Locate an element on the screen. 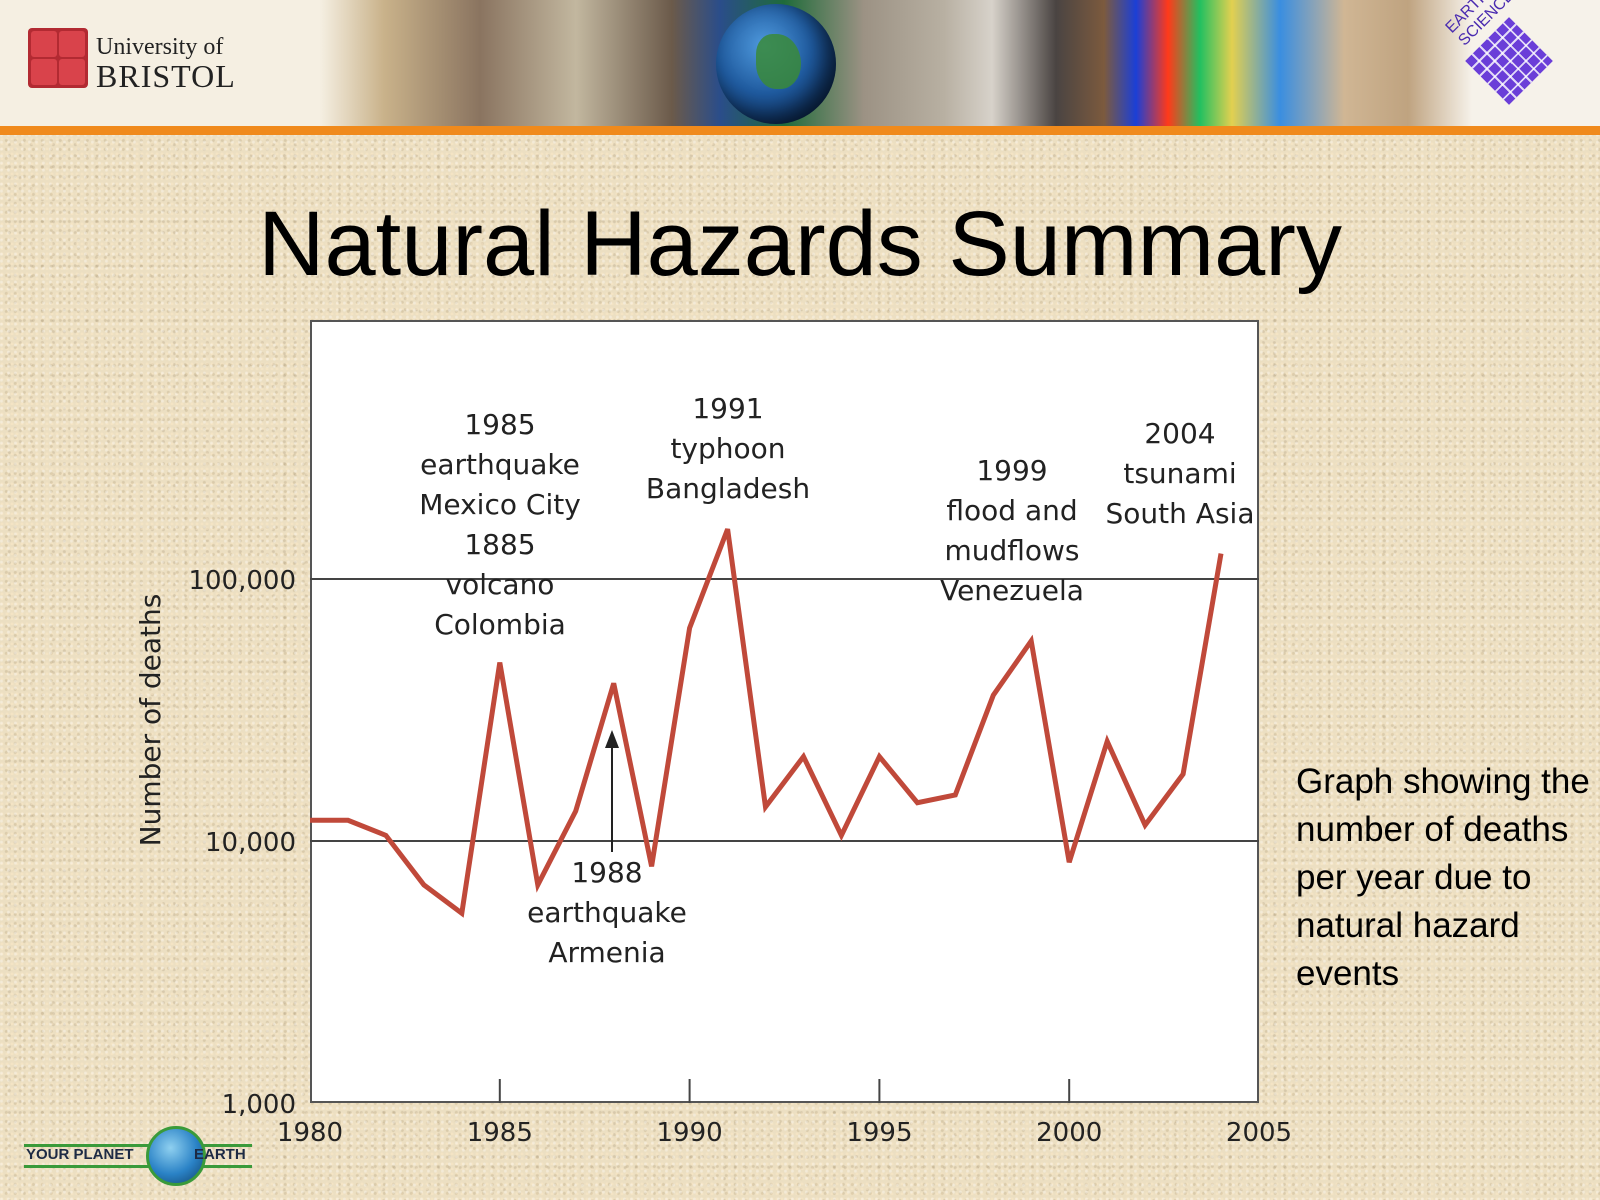  university-name-line1: University of is located at coordinates (160, 47).